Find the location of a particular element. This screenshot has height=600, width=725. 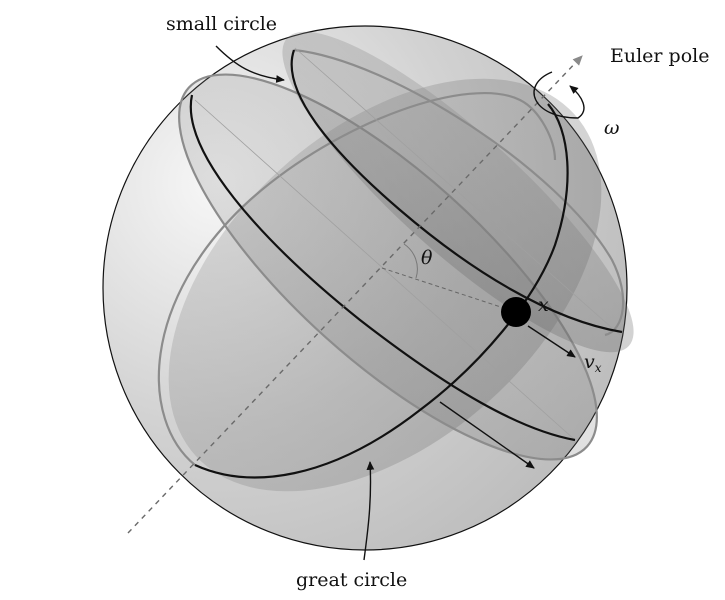

point-x is located at coordinates (516, 312).